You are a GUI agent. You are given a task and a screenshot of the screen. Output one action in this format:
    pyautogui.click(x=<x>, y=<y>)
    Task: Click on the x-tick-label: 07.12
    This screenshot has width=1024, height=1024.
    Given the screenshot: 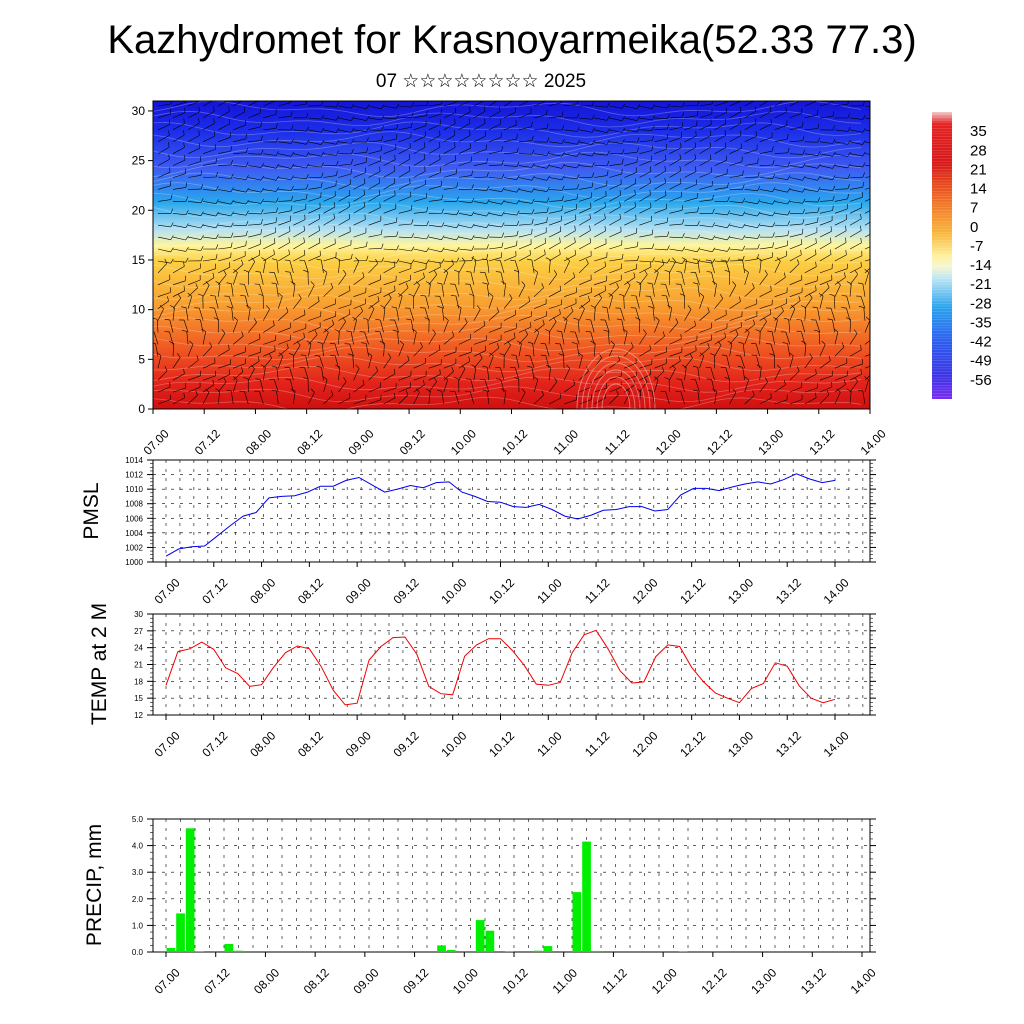 What is the action you would take?
    pyautogui.click(x=216, y=980)
    